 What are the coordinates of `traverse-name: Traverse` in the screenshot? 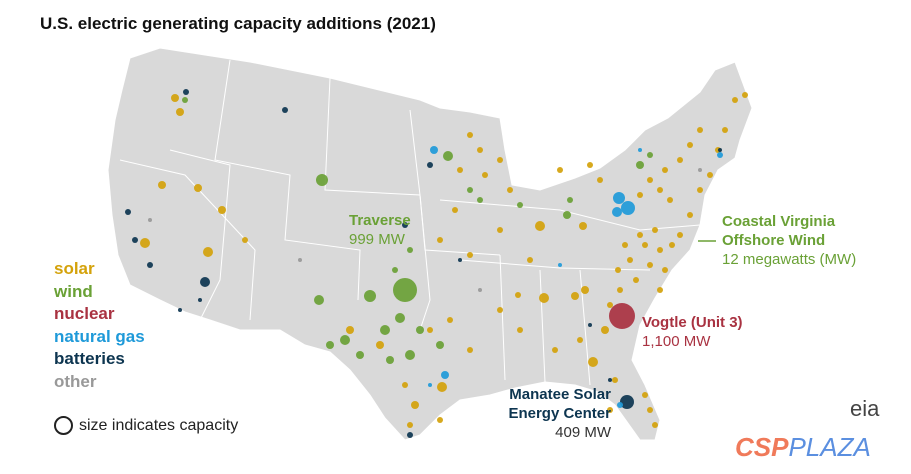 It's located at (380, 220).